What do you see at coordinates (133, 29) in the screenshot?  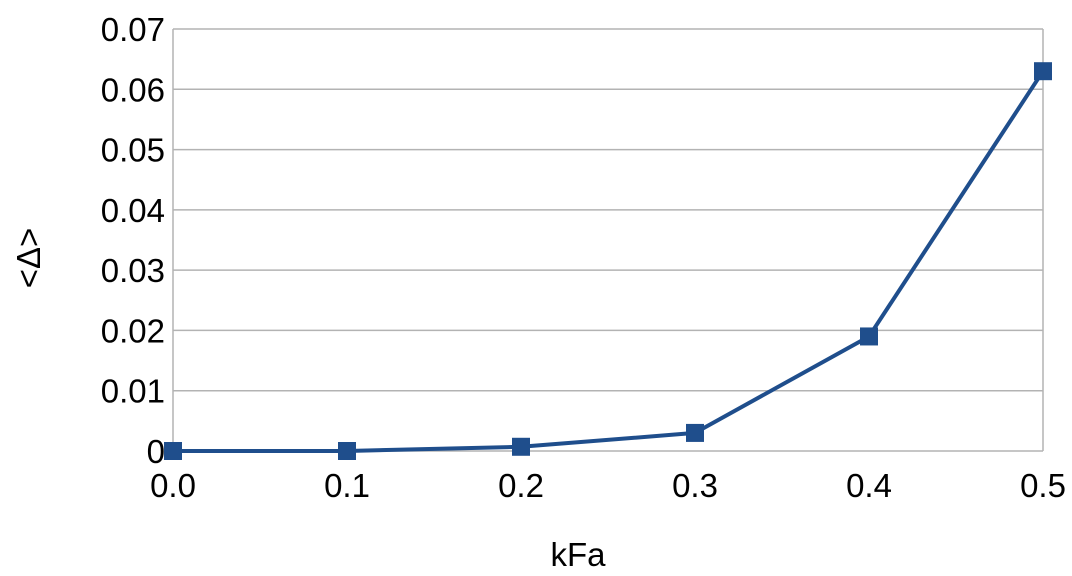 I see `y-tick-label: 0.07` at bounding box center [133, 29].